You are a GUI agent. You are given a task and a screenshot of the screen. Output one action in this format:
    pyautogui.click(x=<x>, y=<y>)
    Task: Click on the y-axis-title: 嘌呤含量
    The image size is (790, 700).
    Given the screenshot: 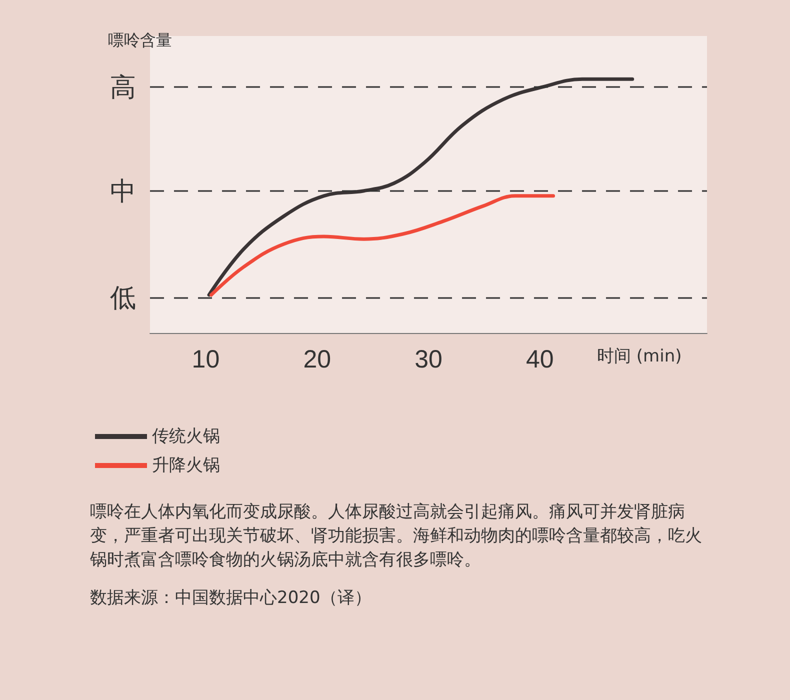 What is the action you would take?
    pyautogui.click(x=140, y=40)
    